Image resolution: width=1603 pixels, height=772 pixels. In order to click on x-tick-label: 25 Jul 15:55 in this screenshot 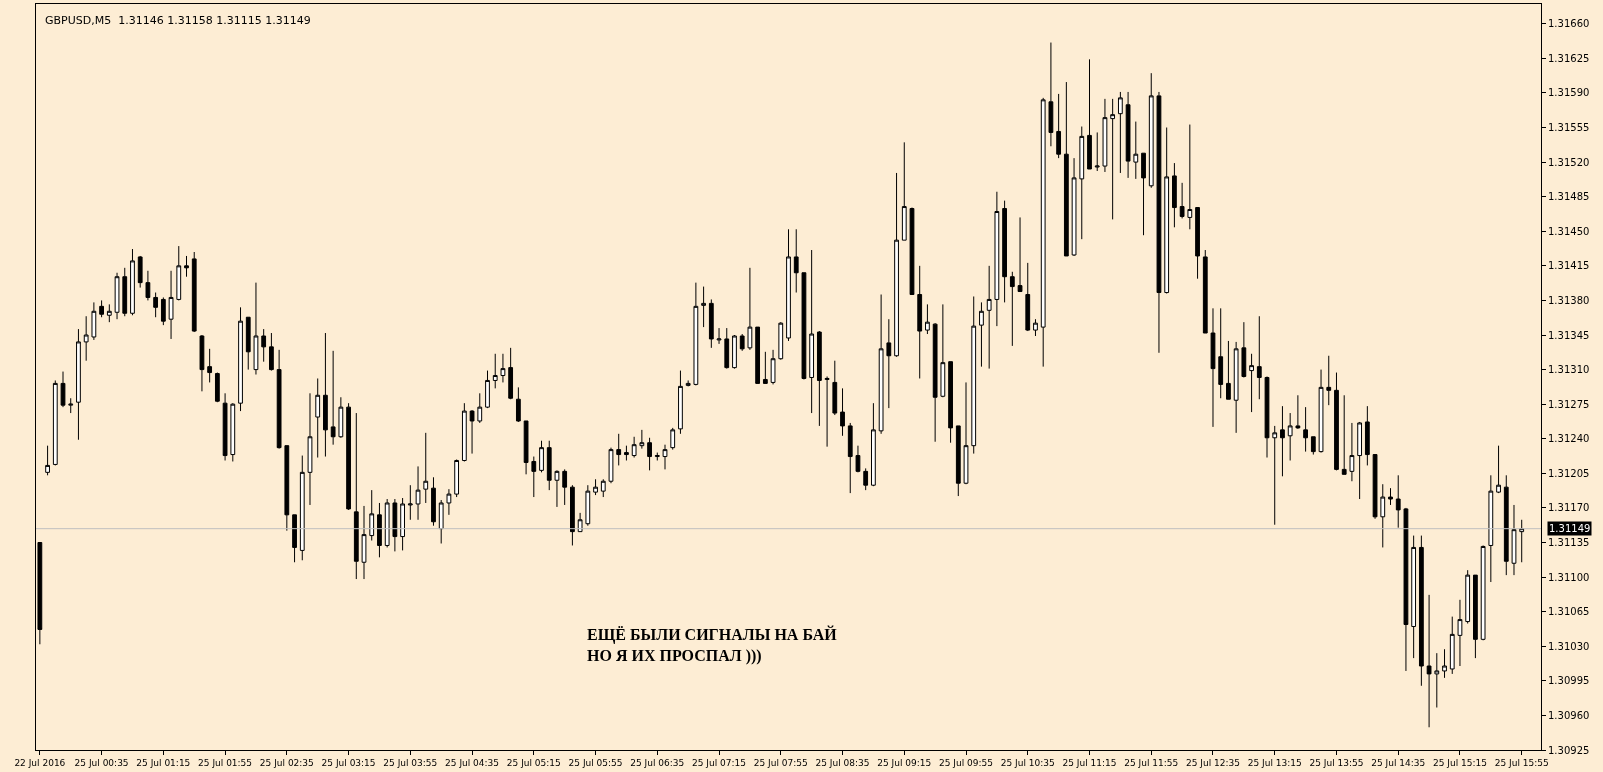, I will do `click(1521, 762)`.